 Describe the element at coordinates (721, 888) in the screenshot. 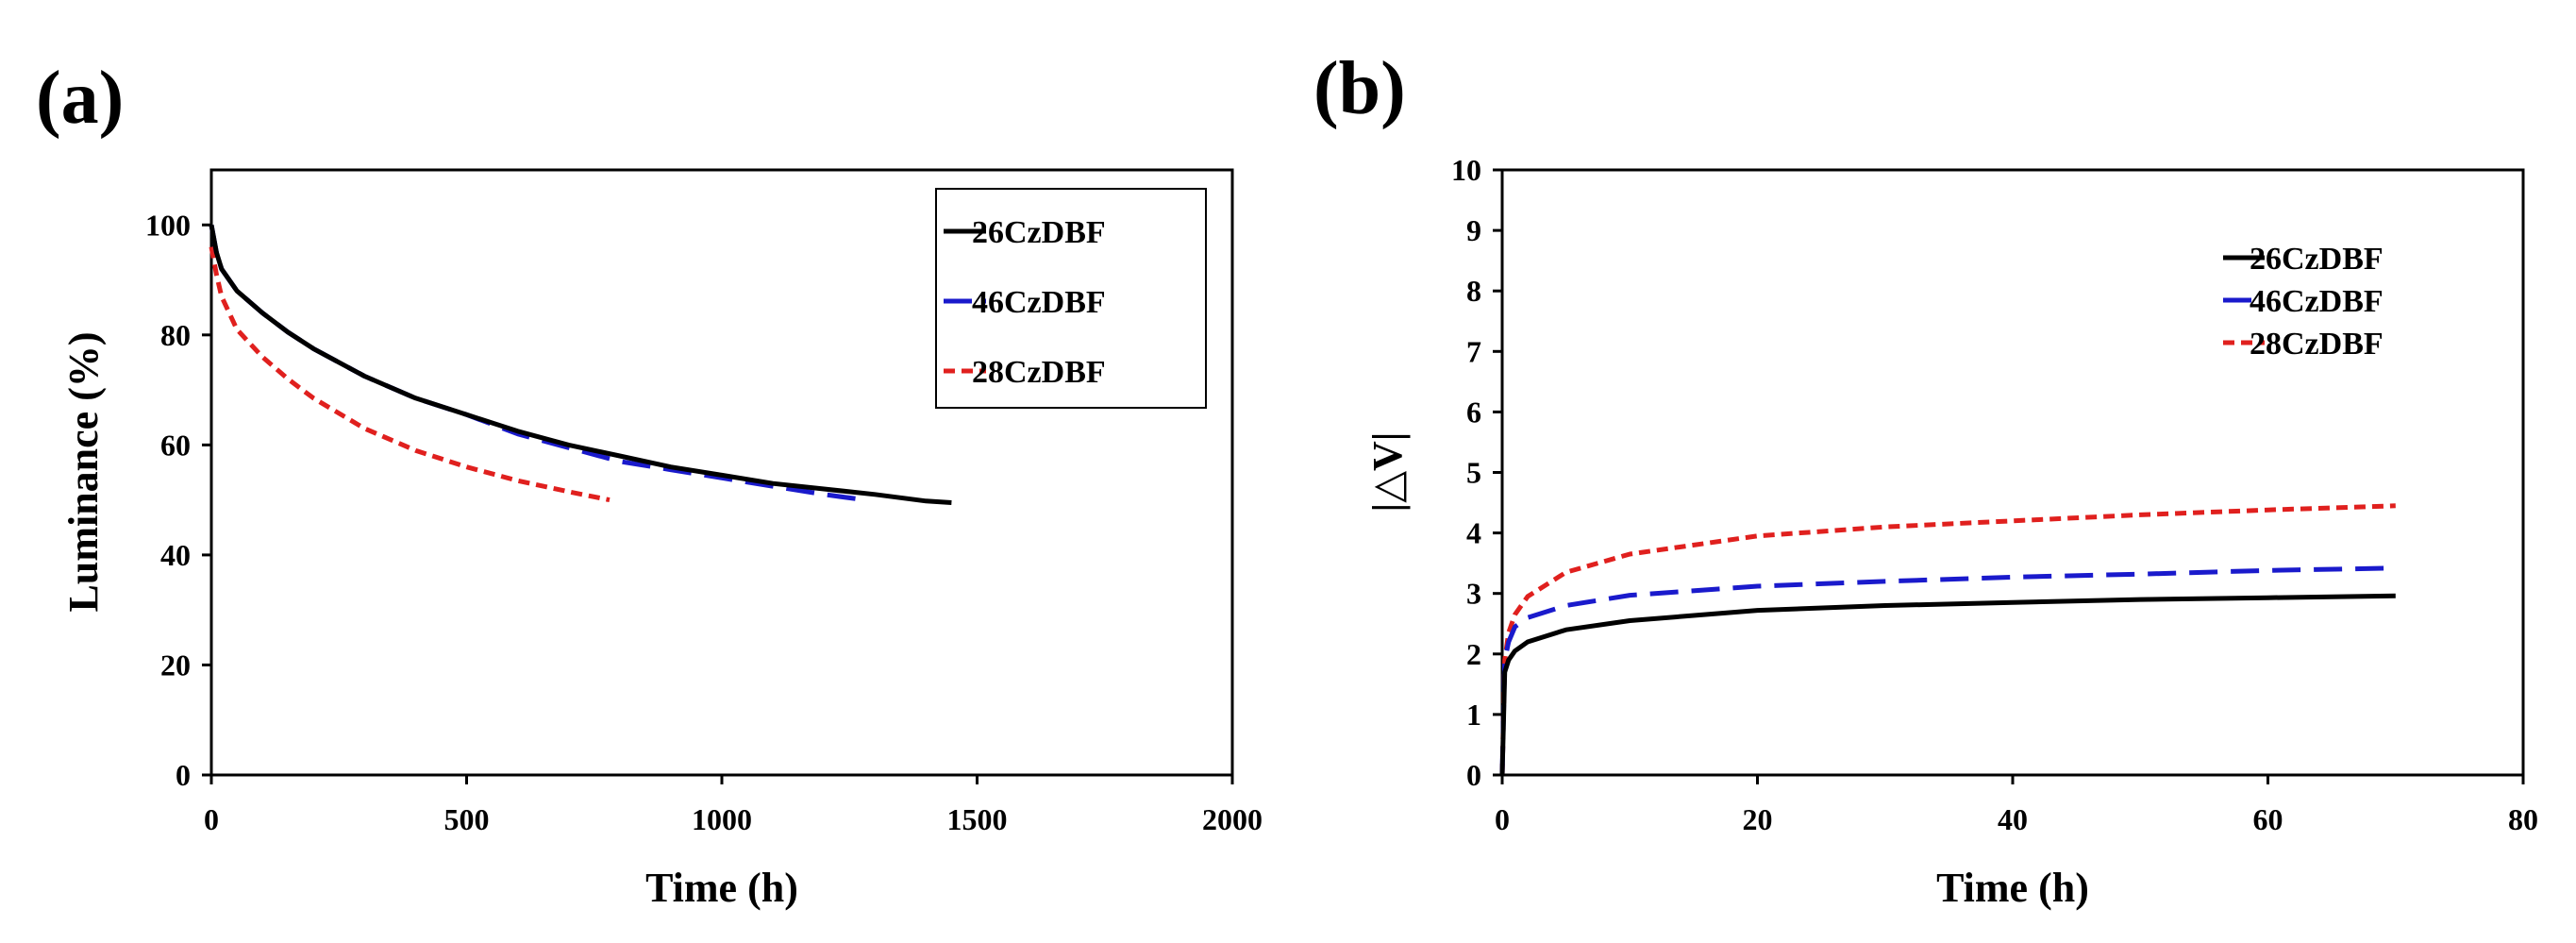

I see `x-axis-title-a: Time (h)` at that location.